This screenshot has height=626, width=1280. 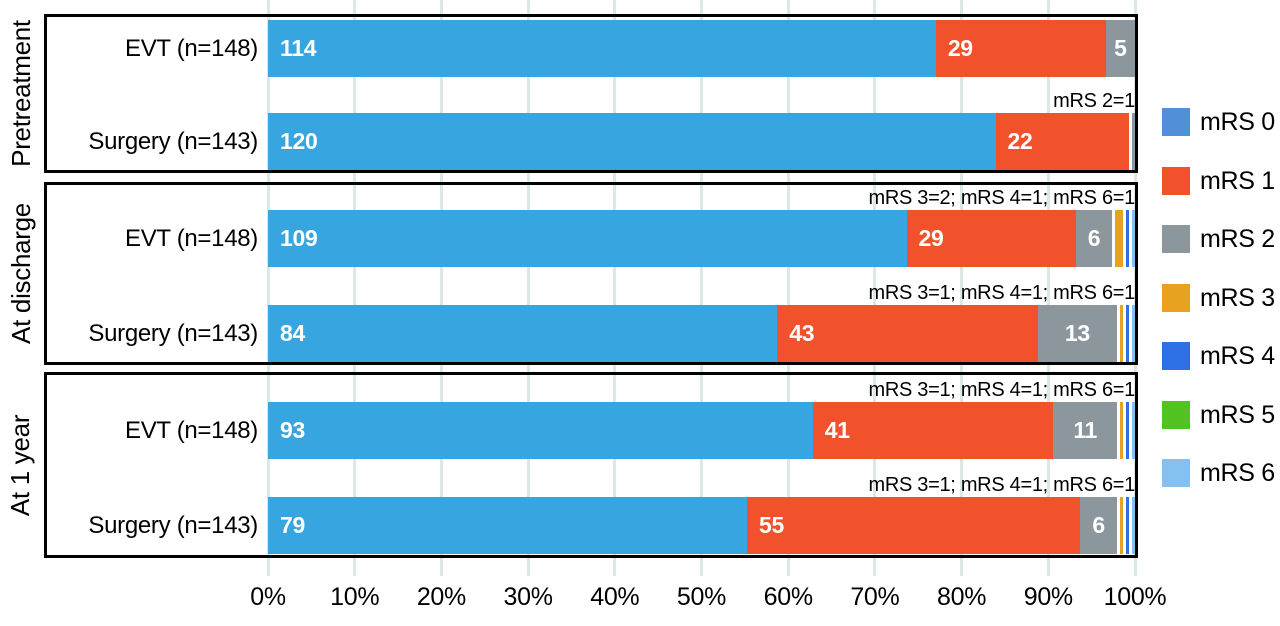 I want to click on group-label-at-discharge: At discharge, so click(x=21, y=273).